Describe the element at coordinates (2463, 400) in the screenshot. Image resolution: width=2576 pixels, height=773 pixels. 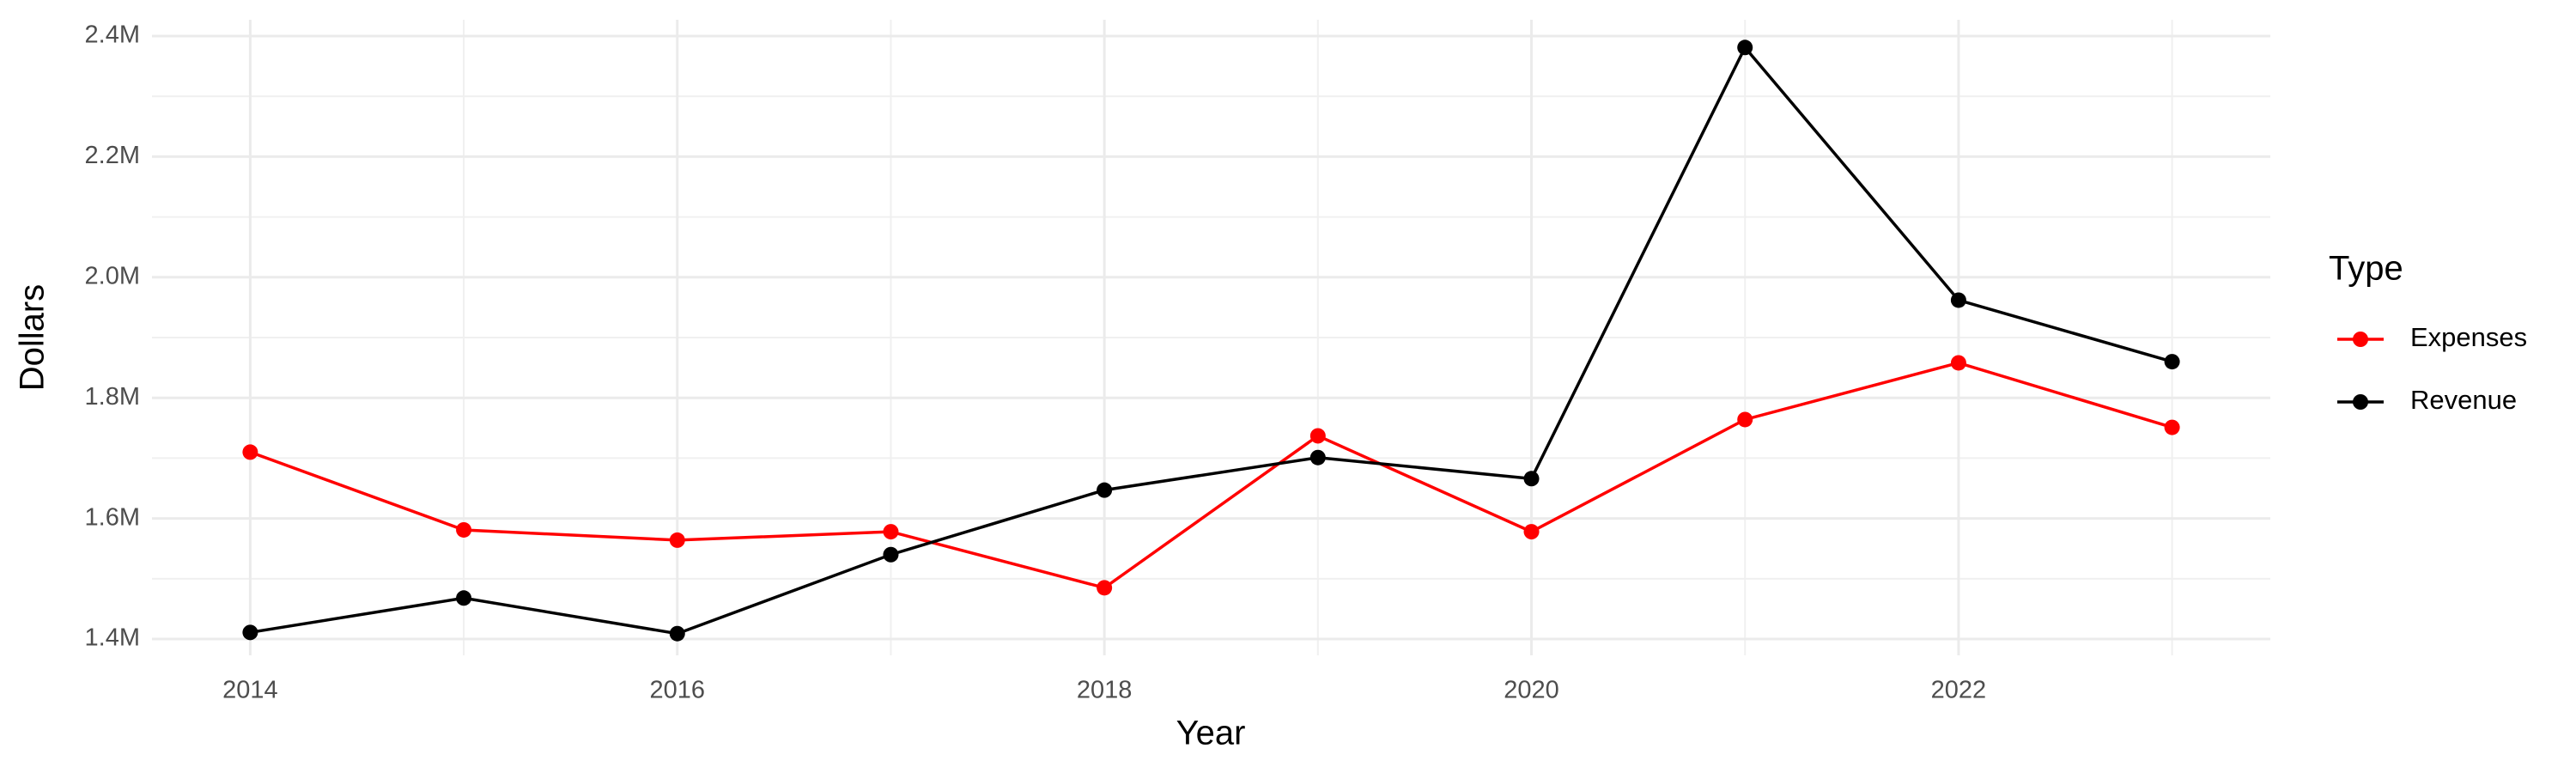
I see `legend-label: Revenue` at that location.